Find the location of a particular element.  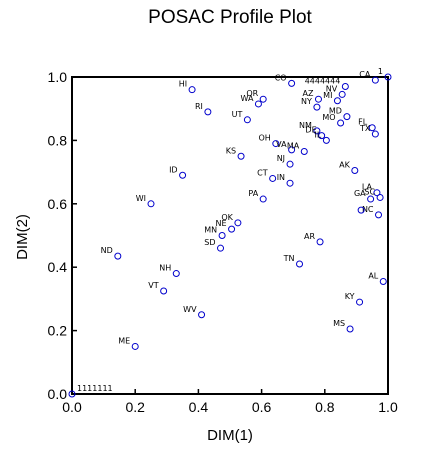

data-point-label: AK is located at coordinates (344, 165).